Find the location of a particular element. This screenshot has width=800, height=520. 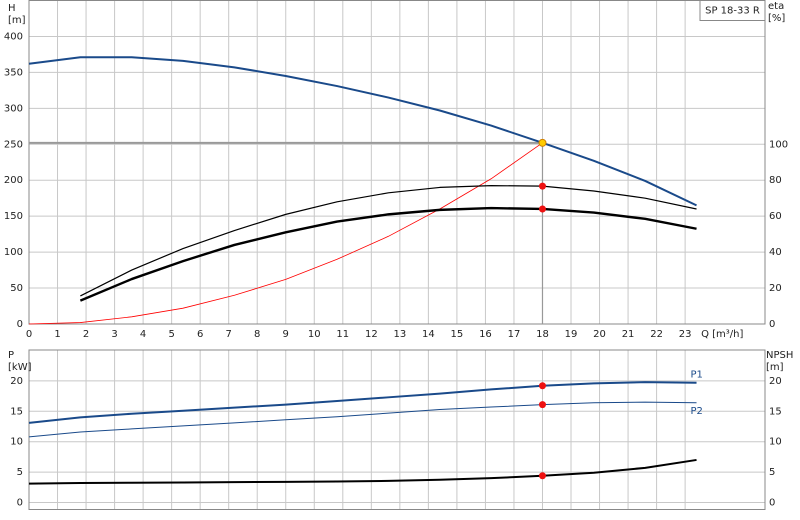

x-tick-label: 19 is located at coordinates (571, 334).